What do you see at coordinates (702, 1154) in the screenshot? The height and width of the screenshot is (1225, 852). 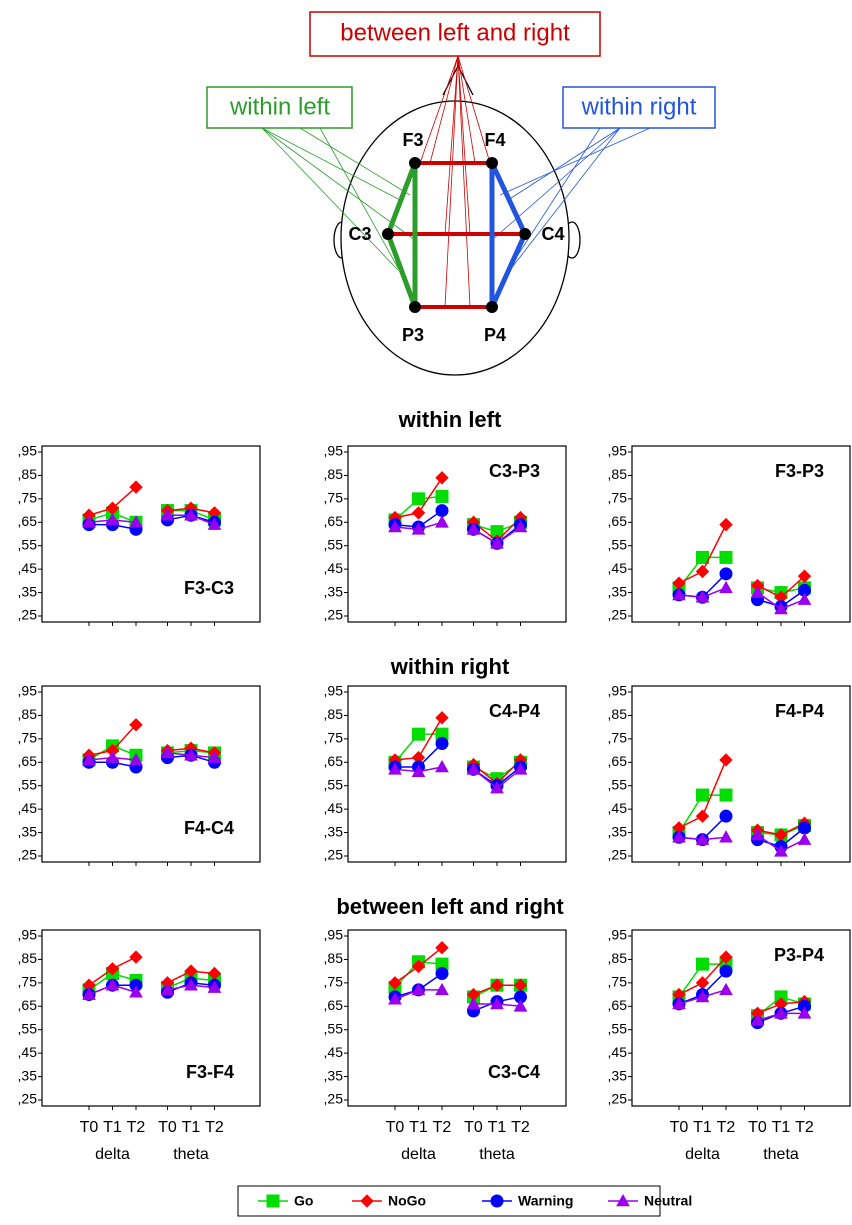 I see `x-group-label: delta` at bounding box center [702, 1154].